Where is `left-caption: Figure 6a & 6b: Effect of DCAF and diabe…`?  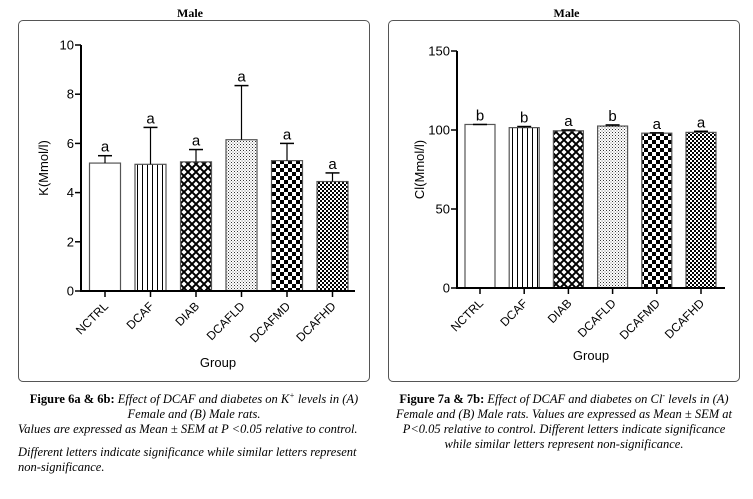 left-caption: Figure 6a & 6b: Effect of DCAF and diabe… is located at coordinates (194, 431).